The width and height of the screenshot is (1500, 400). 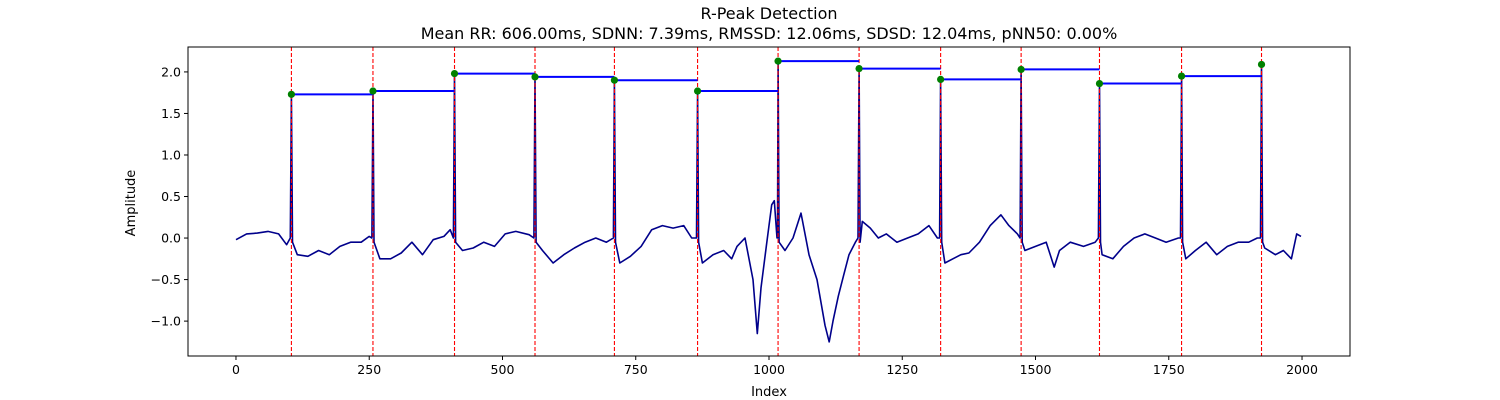 I want to click on y-tick-label-2: 0.0, so click(x=171, y=238).